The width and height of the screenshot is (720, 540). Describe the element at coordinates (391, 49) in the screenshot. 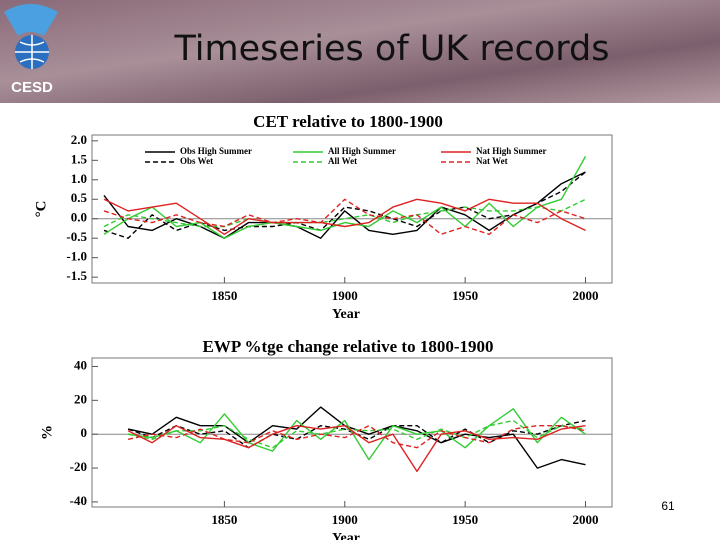

I see `slide-title: Timeseries of UK records` at that location.